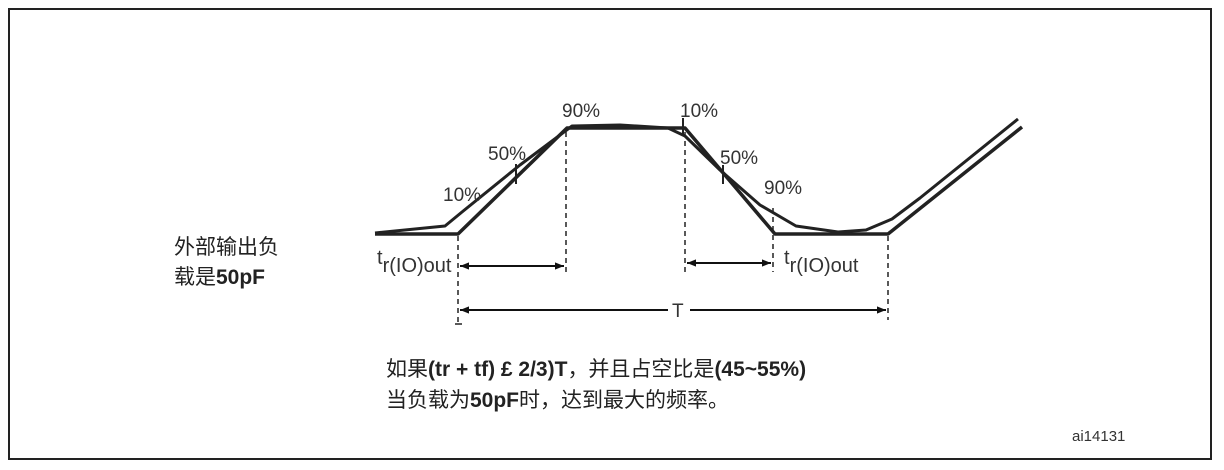 This screenshot has width=1224, height=470. I want to click on actual-waveform, so click(696, 176).